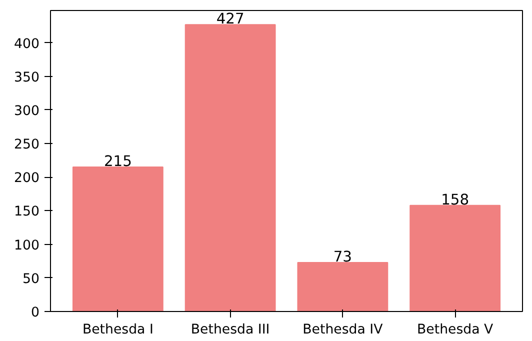  What do you see at coordinates (31, 279) in the screenshot?
I see `y-tick-label: 50` at bounding box center [31, 279].